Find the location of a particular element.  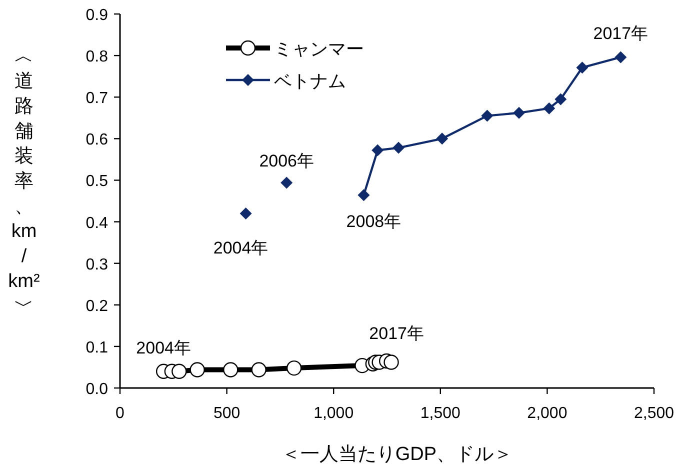

annotation: 2008年 is located at coordinates (374, 222).